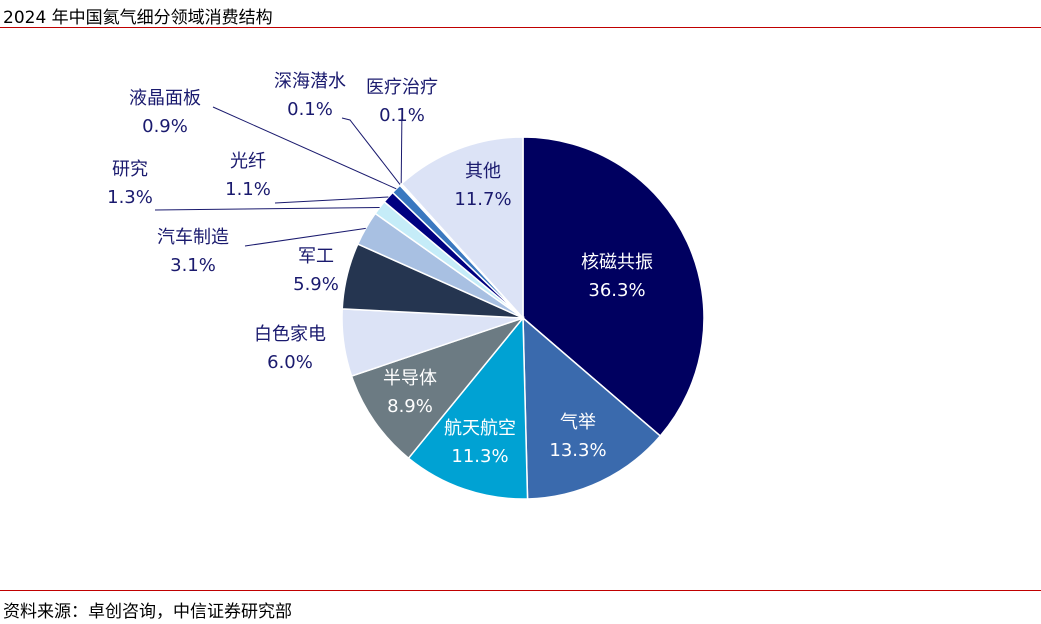  I want to click on title-divider, so click(520, 27).